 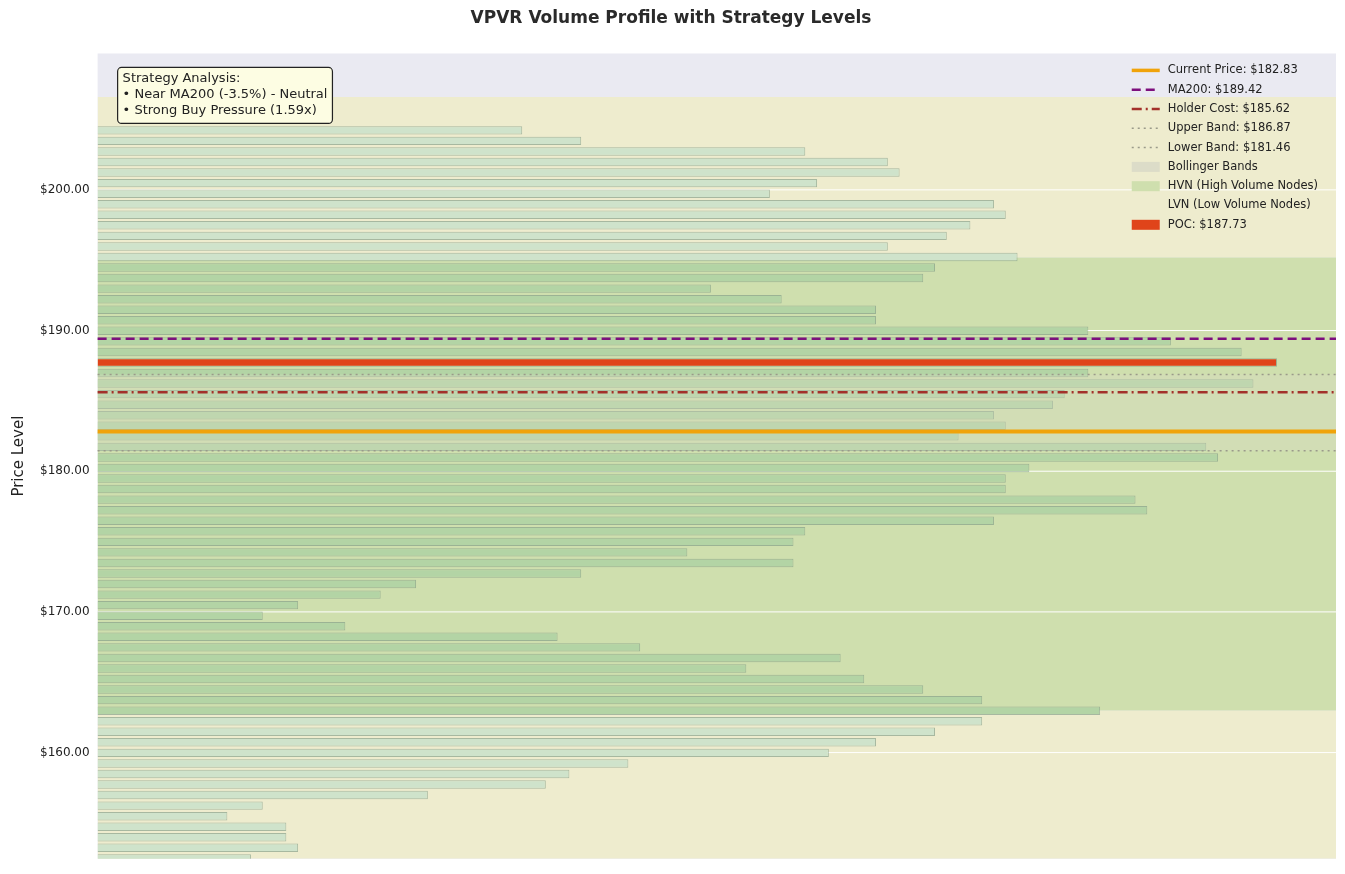 What do you see at coordinates (65, 188) in the screenshot?
I see `y-tick-label: $200.00` at bounding box center [65, 188].